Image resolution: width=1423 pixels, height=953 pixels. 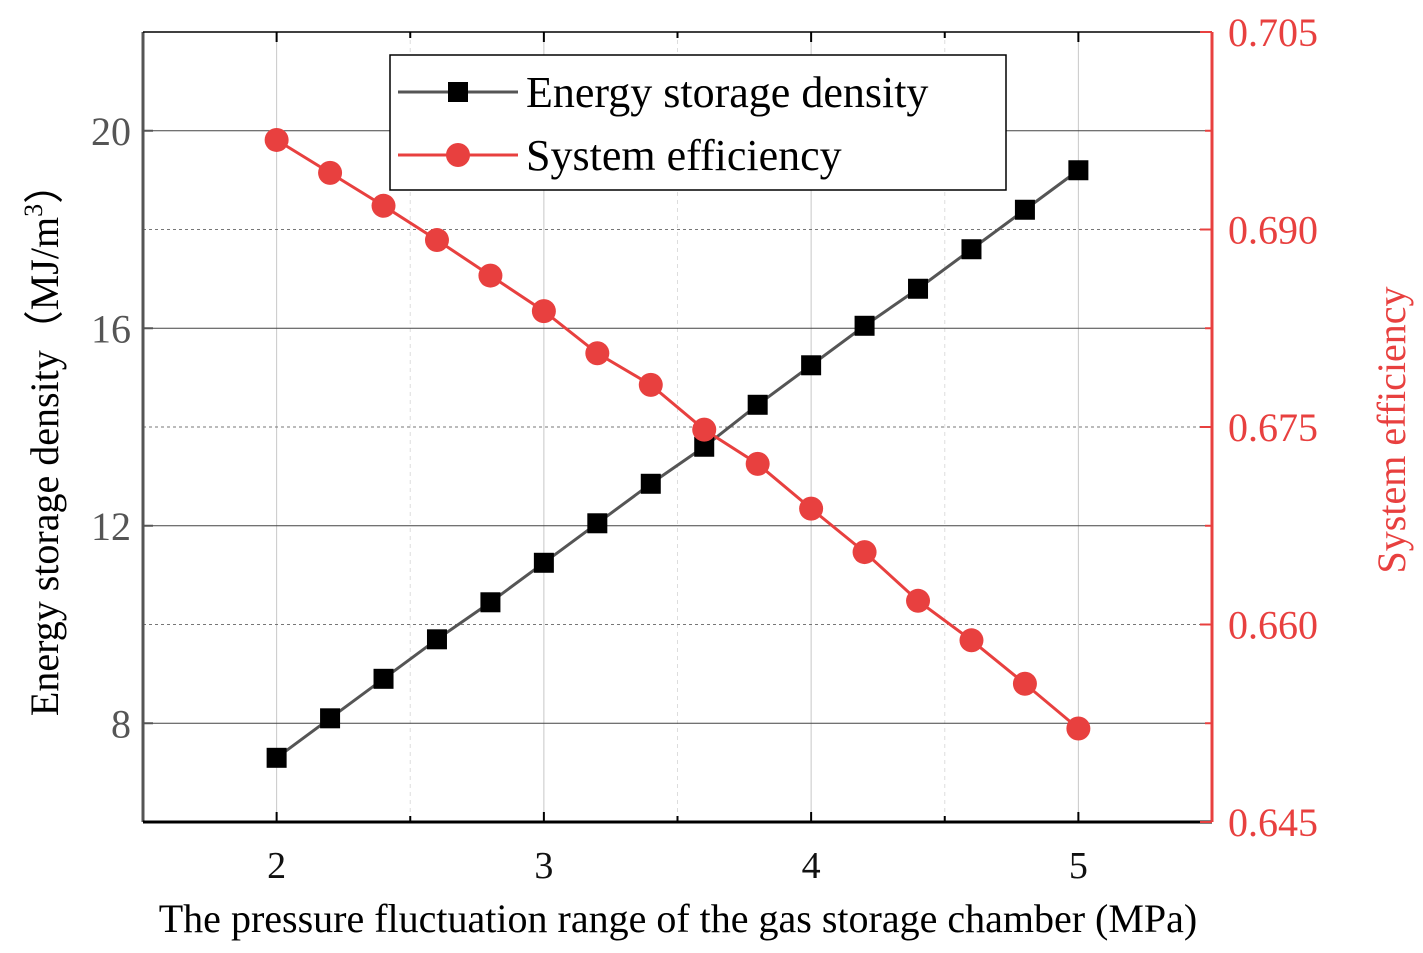 I want to click on right-y-axis-label: System efficiency, so click(x=1391, y=430).